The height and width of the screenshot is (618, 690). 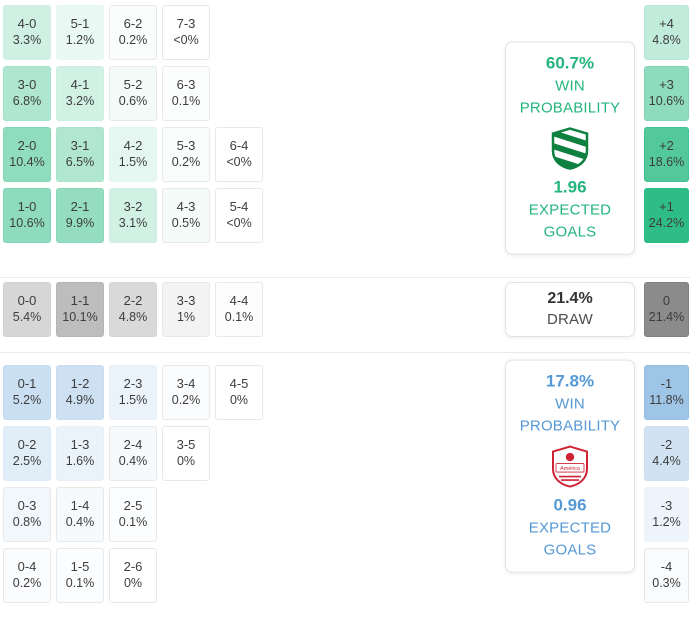 I want to click on draw-score-cell: 2-2 4.8%, so click(x=133, y=309).